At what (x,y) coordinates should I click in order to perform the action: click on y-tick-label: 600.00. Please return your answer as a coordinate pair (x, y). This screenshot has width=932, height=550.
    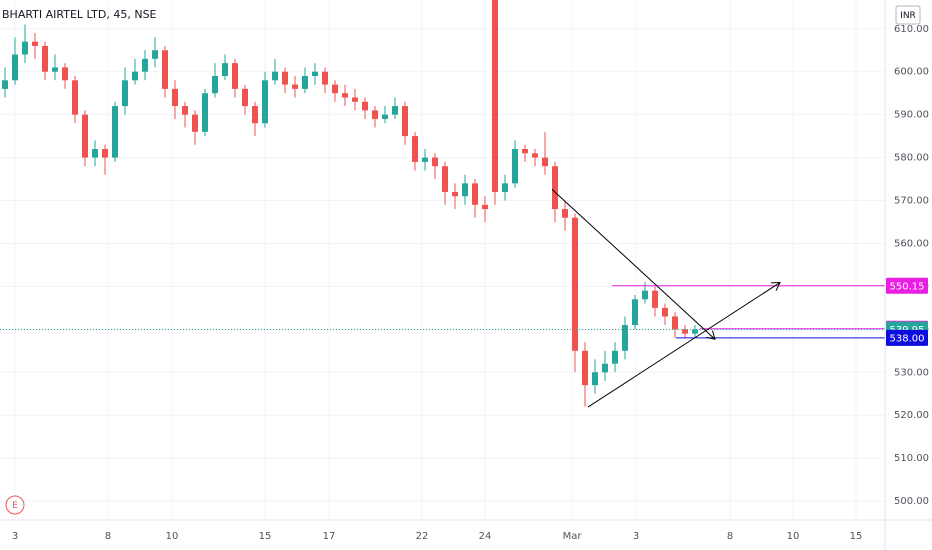
    Looking at the image, I should click on (911, 72).